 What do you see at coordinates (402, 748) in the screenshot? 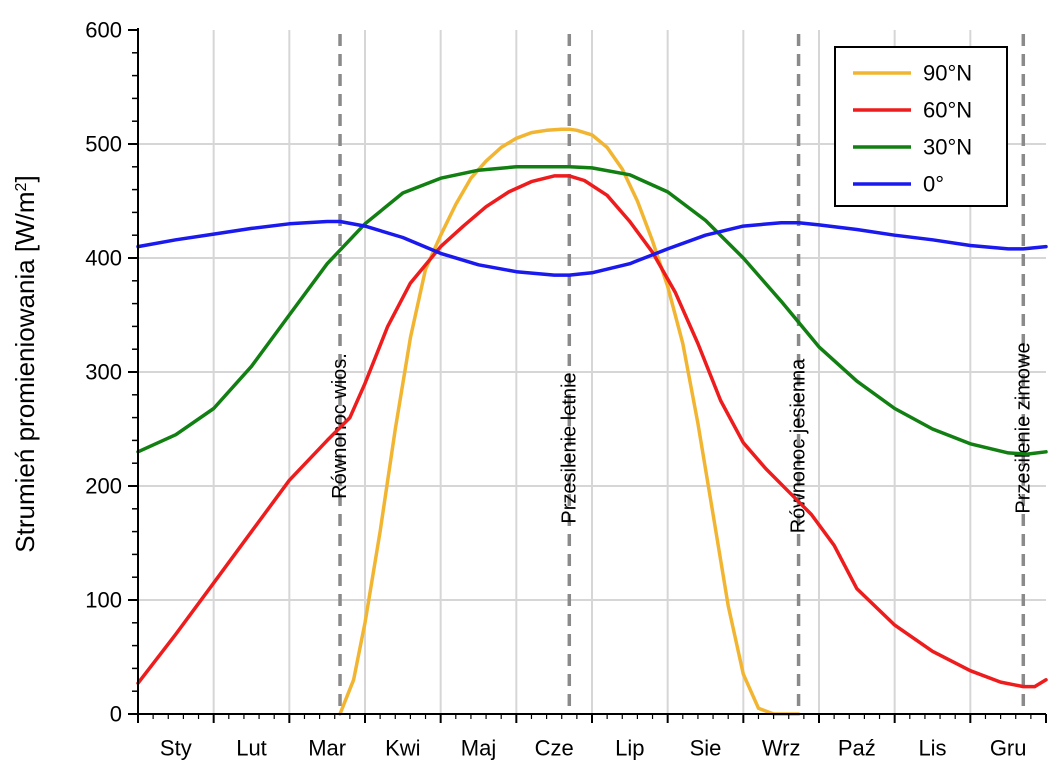
I see `x-tick-label: Kwi` at bounding box center [402, 748].